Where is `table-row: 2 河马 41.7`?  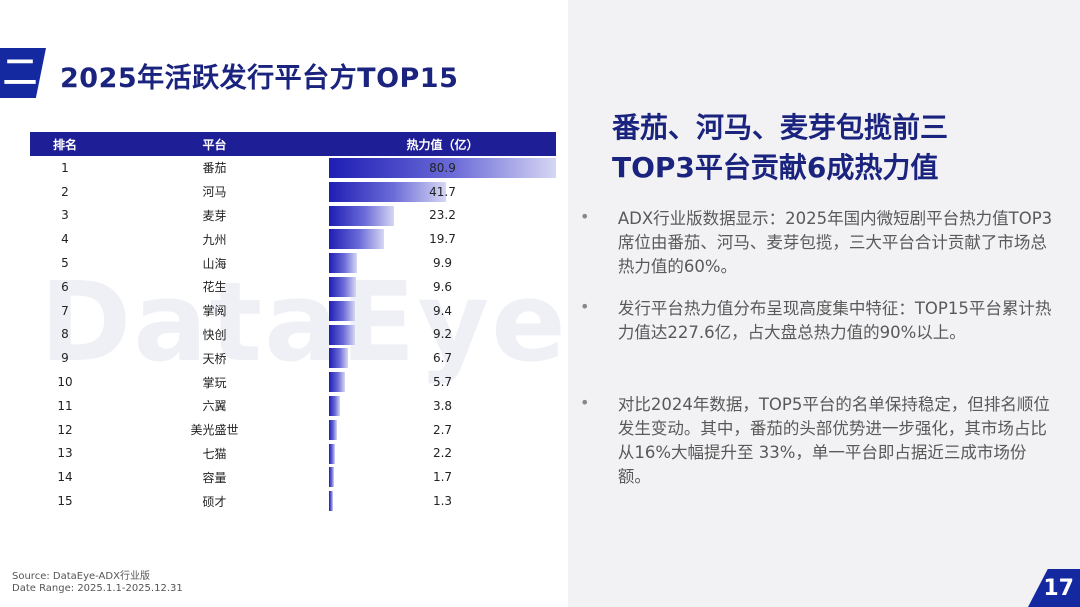 table-row: 2 河马 41.7 is located at coordinates (293, 192).